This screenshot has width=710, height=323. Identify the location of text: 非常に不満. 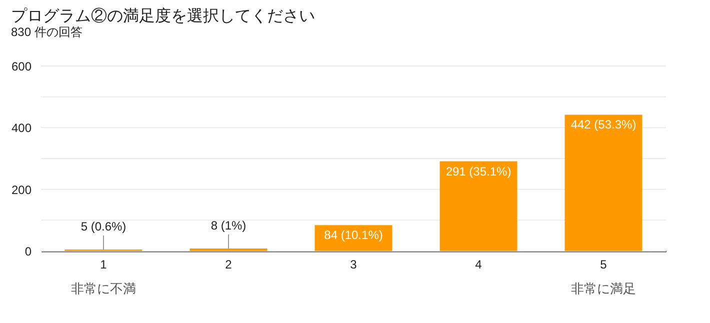
(103, 288).